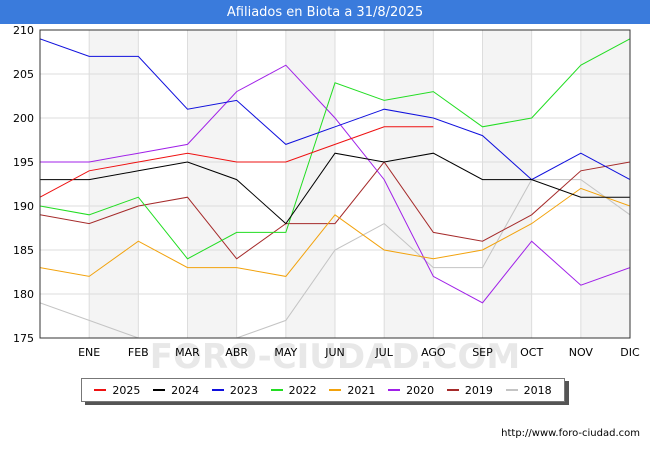  What do you see at coordinates (531, 352) in the screenshot?
I see `x-tick-label: OCT` at bounding box center [531, 352].